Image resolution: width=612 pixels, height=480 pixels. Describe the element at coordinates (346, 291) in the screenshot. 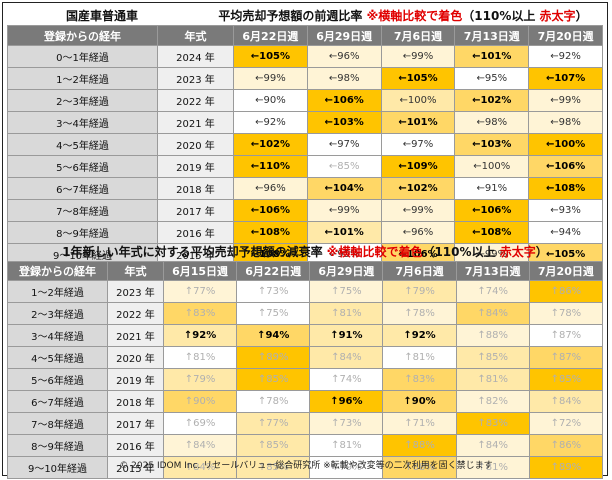

I see `ratio-cell: ↑75%` at that location.